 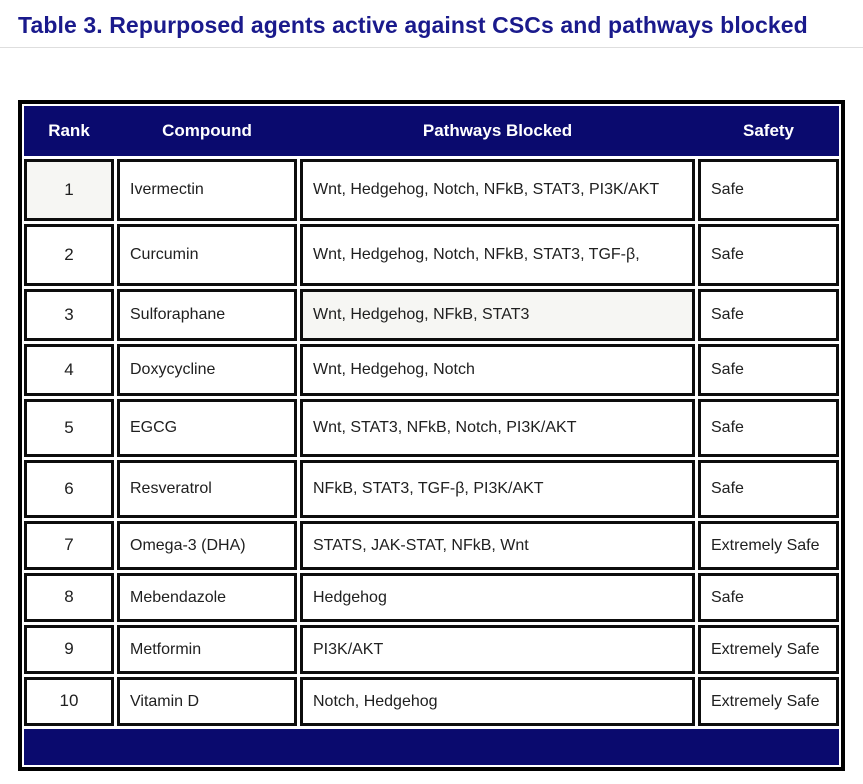 What do you see at coordinates (69, 489) in the screenshot?
I see `rank-cell: 6` at bounding box center [69, 489].